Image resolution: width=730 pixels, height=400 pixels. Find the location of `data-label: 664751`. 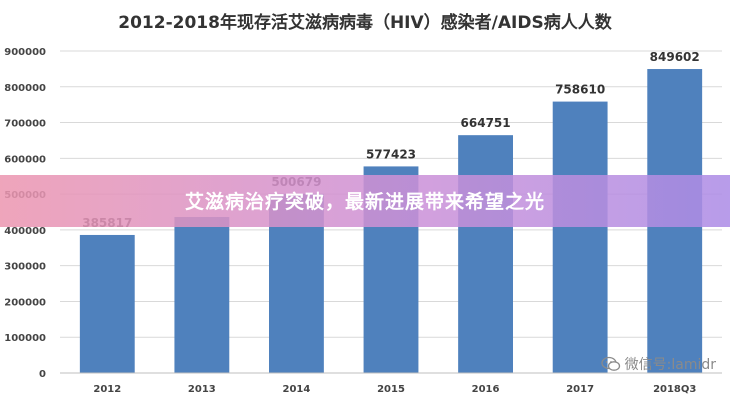

data-label: 664751 is located at coordinates (486, 123).